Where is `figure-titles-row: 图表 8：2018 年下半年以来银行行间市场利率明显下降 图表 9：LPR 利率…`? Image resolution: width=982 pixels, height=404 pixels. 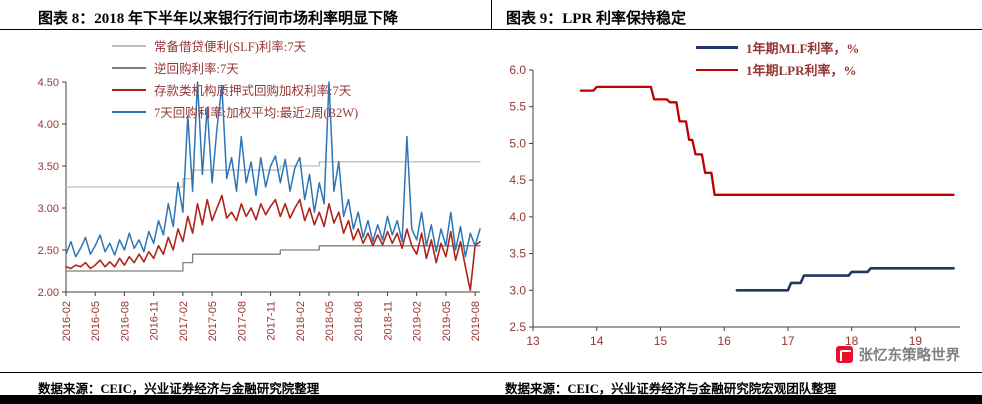 figure-titles-row: 图表 8：2018 年下半年以来银行行间市场利率明显下降 图表 9：LPR 利率… is located at coordinates (491, 15).